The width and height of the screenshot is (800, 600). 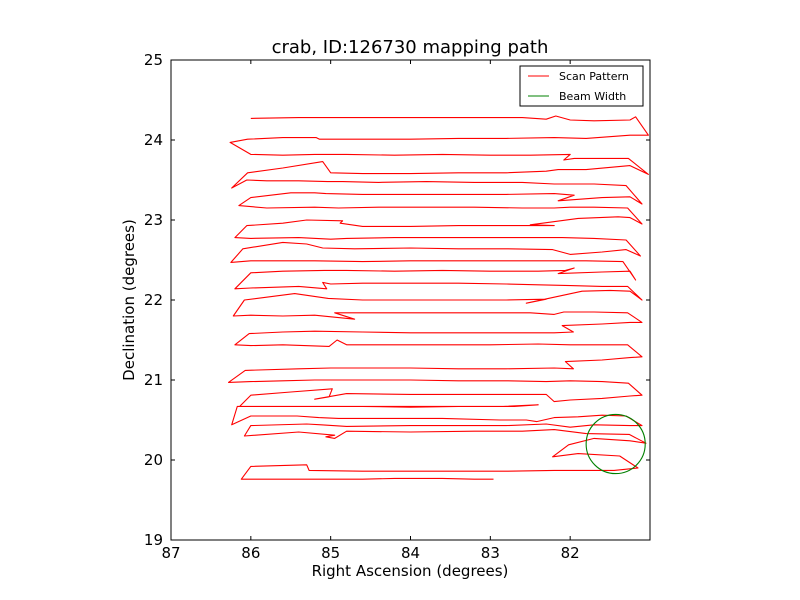 What do you see at coordinates (594, 76) in the screenshot?
I see `legend-label-scan-pattern: Scan Pattern` at bounding box center [594, 76].